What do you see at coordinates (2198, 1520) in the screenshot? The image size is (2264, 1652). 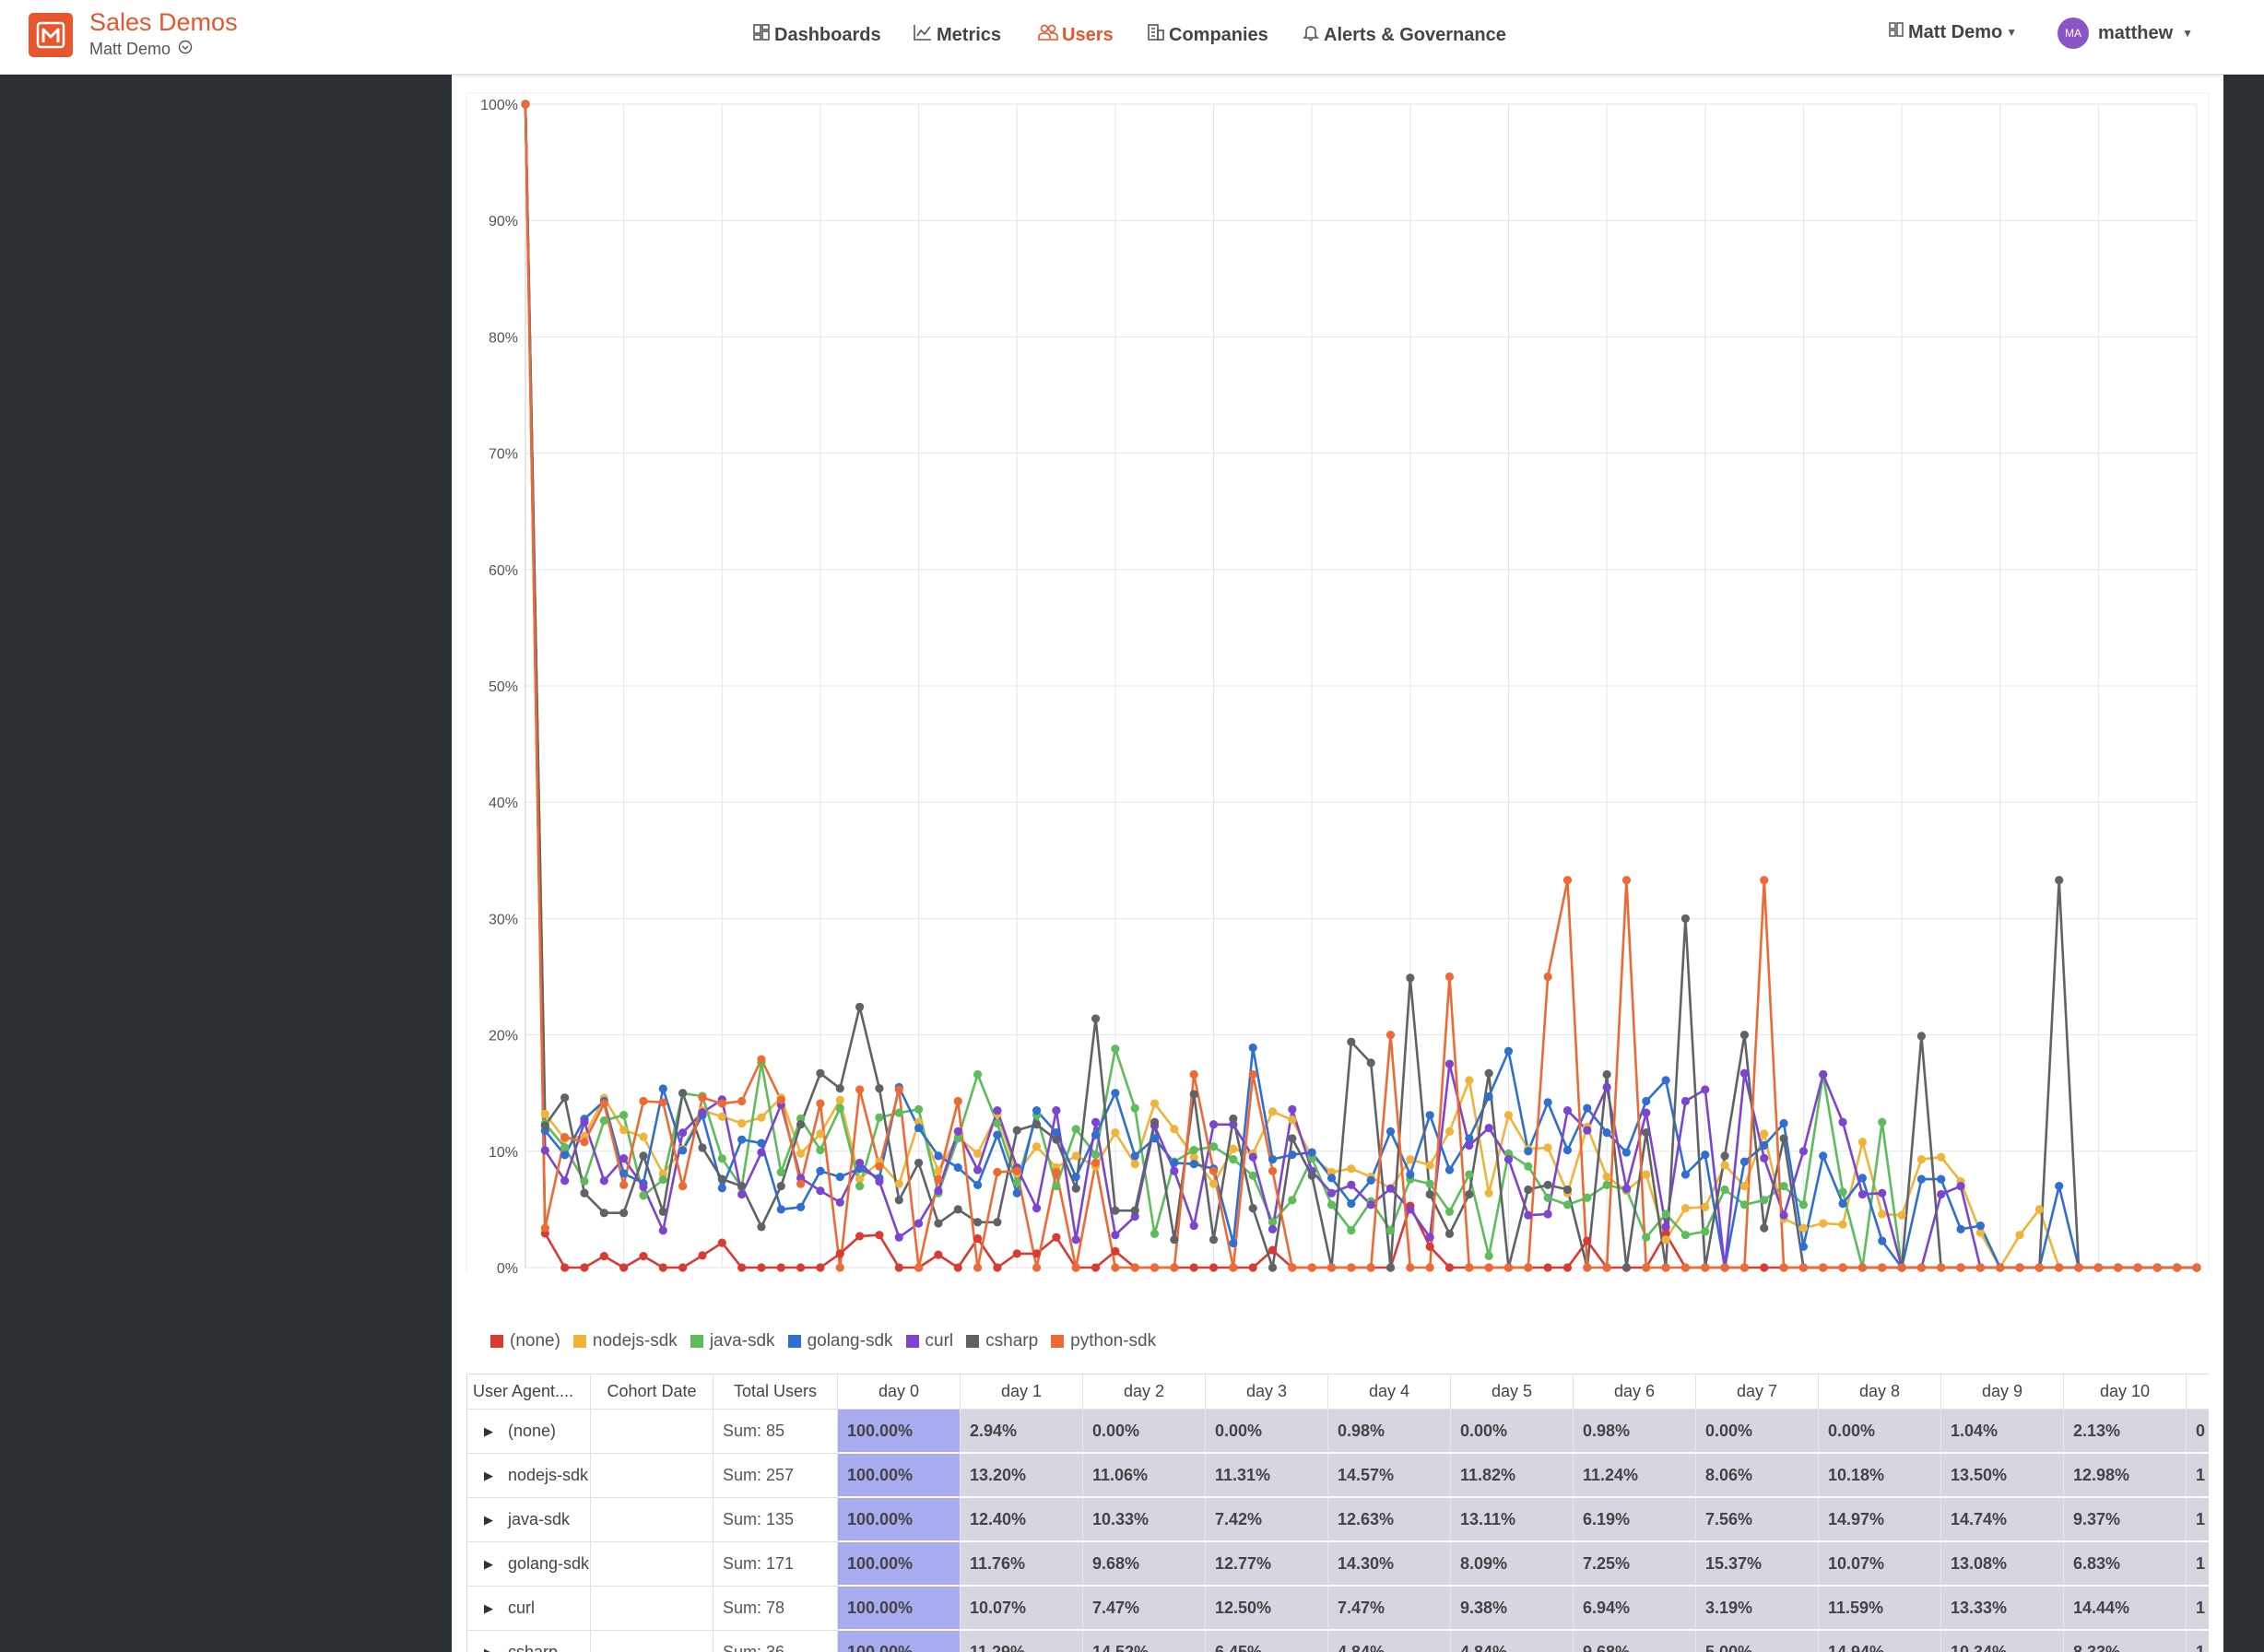 I see `retention-value-cell: 1` at bounding box center [2198, 1520].